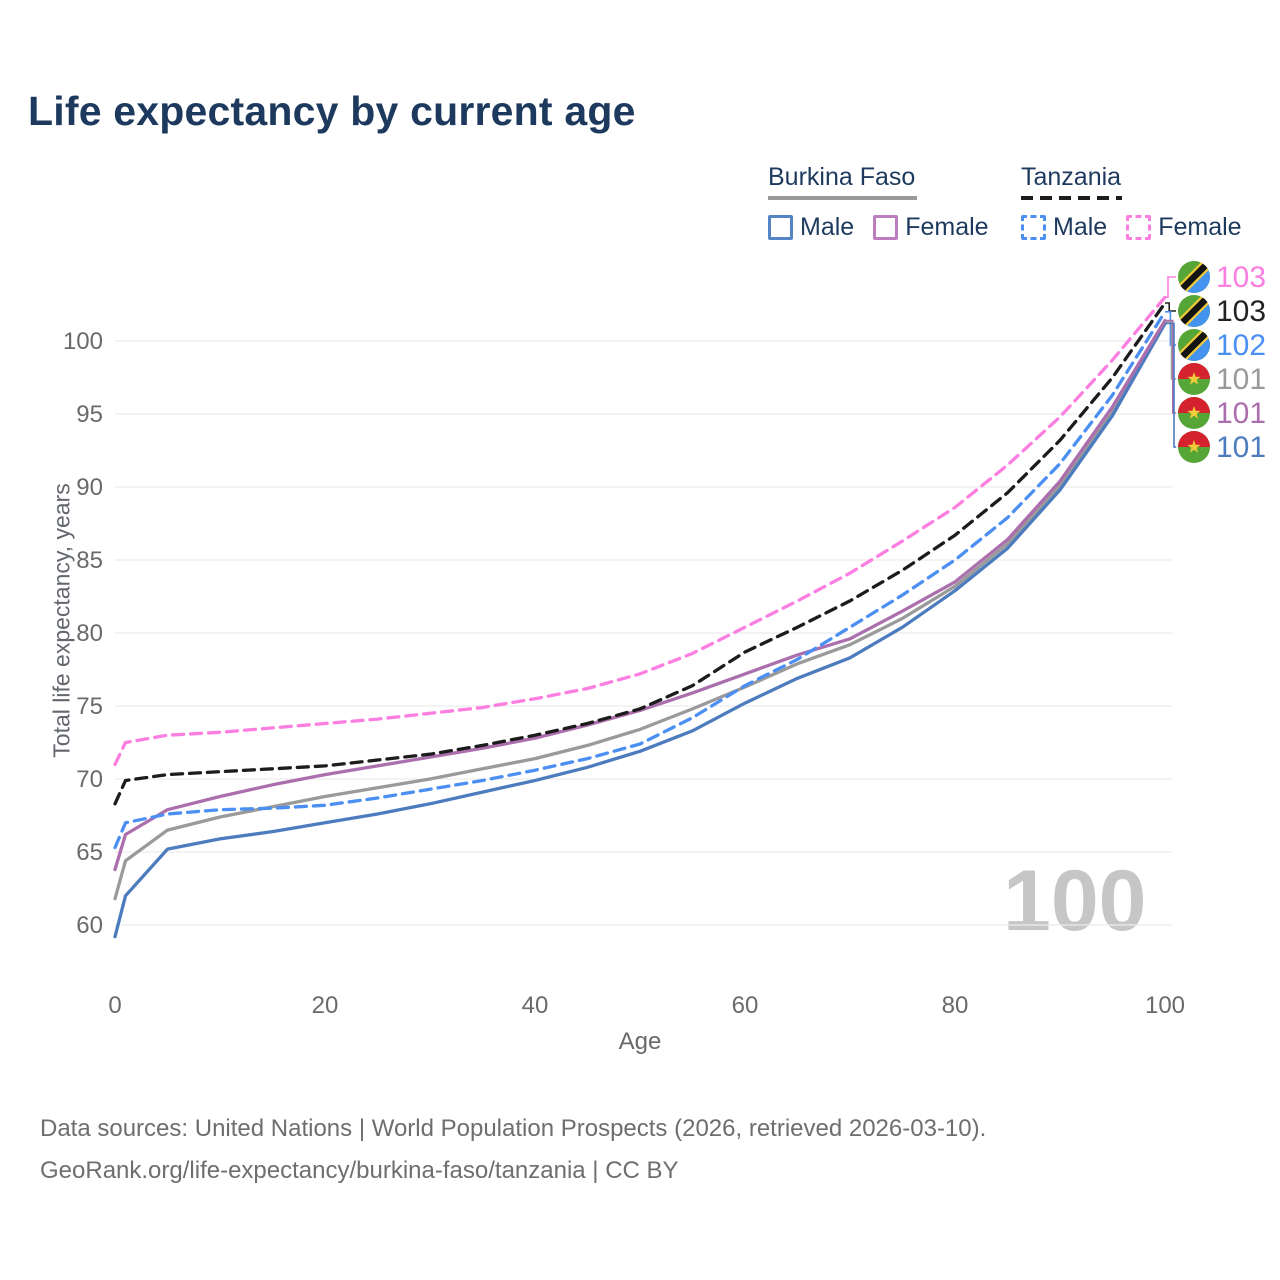  Describe the element at coordinates (89, 487) in the screenshot. I see `y-tick-label: 90` at that location.